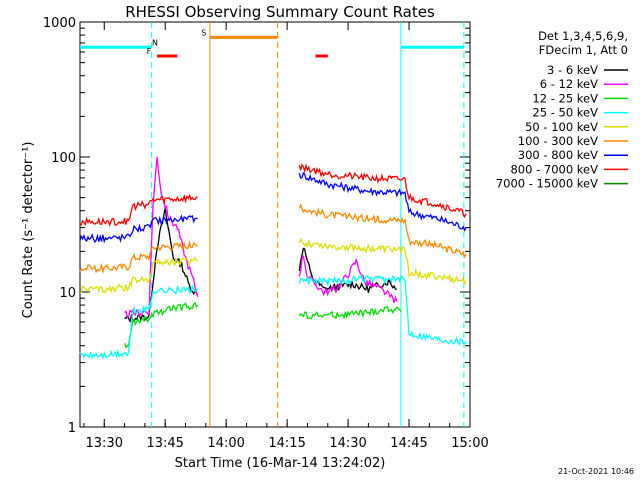 This screenshot has height=480, width=640. Describe the element at coordinates (280, 463) in the screenshot. I see `x-axis-label: Start Time (16-Mar-14 13:24:02)` at that location.